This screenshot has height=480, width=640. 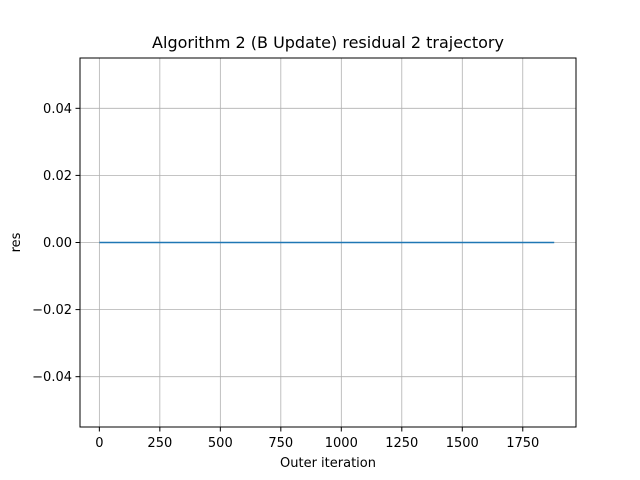 I want to click on x-axis-label: Outer iteration, so click(x=328, y=463).